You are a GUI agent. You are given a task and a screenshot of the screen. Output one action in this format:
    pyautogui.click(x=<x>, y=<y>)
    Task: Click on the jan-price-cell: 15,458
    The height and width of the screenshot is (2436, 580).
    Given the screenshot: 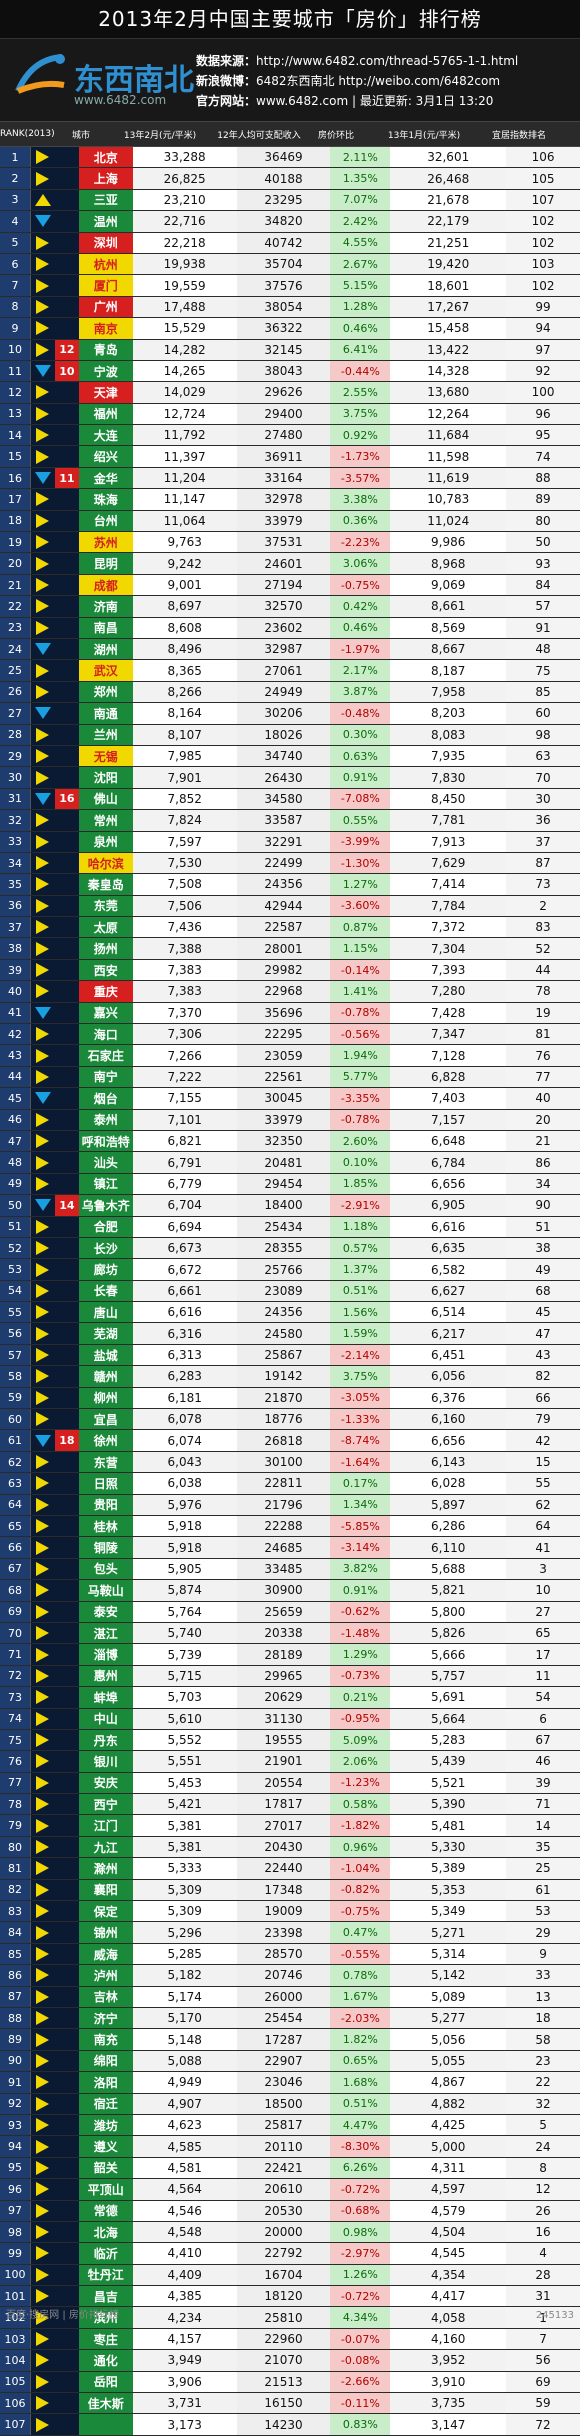 What is the action you would take?
    pyautogui.click(x=448, y=328)
    